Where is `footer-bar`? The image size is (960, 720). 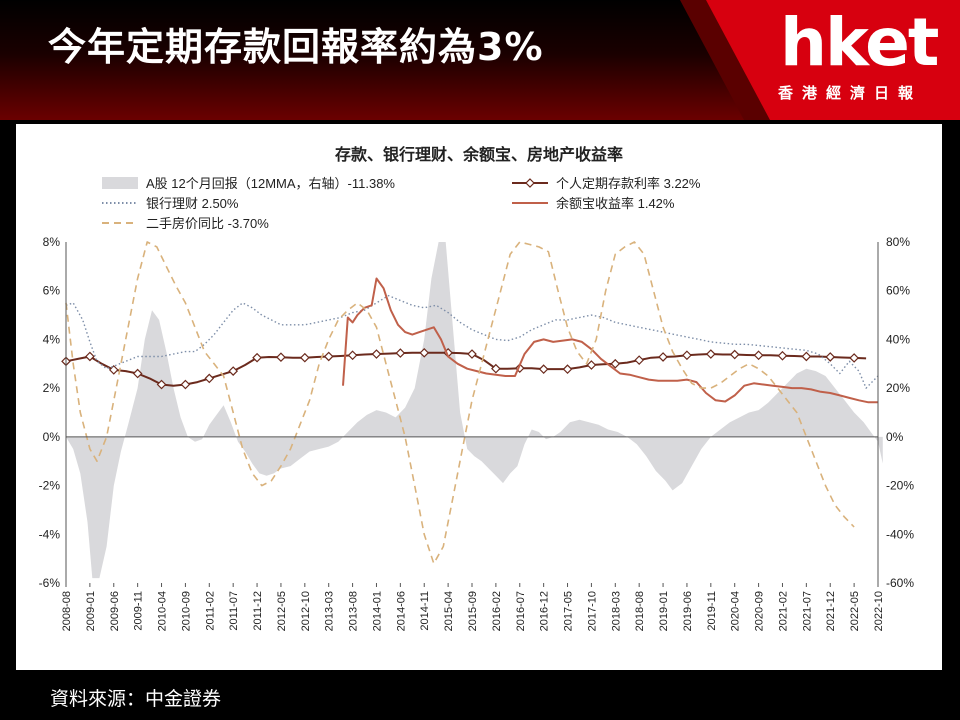
footer-bar is located at coordinates (480, 695).